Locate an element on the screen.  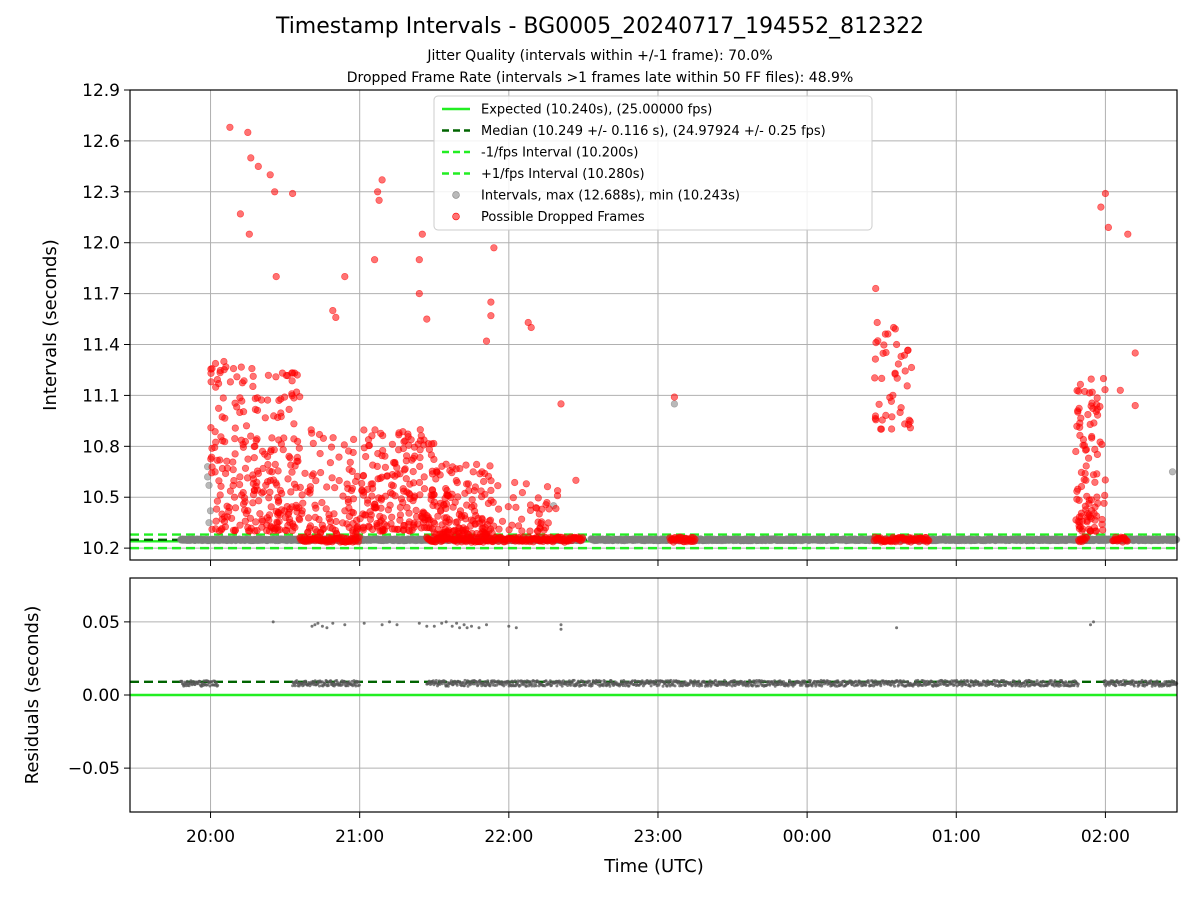
top-y-tick-label: 11.1 is located at coordinates (101, 396).